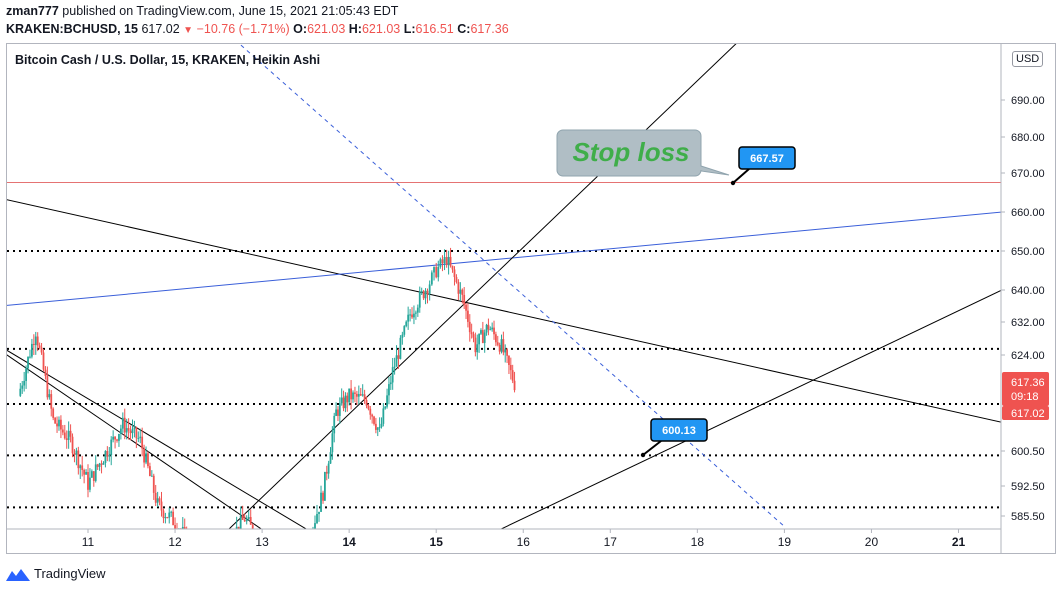  What do you see at coordinates (349, 542) in the screenshot?
I see `time-tick-label: 14` at bounding box center [349, 542].